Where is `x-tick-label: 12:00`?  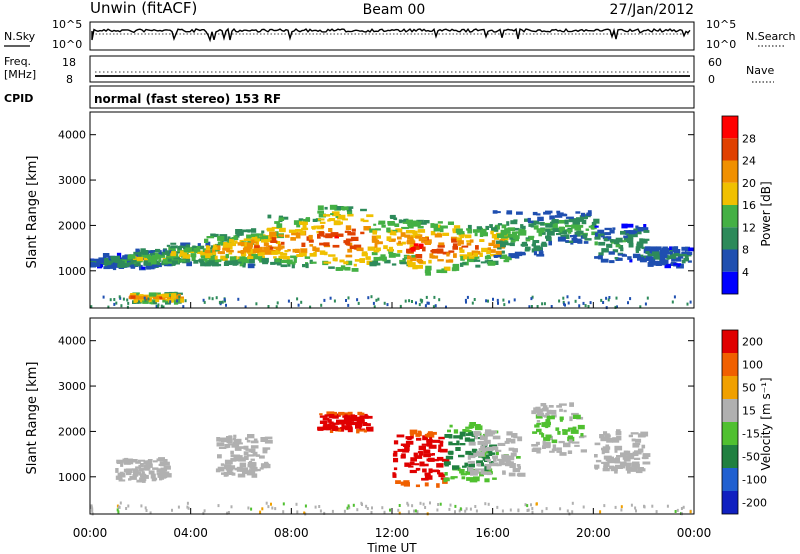 x-tick-label: 12:00 is located at coordinates (392, 533).